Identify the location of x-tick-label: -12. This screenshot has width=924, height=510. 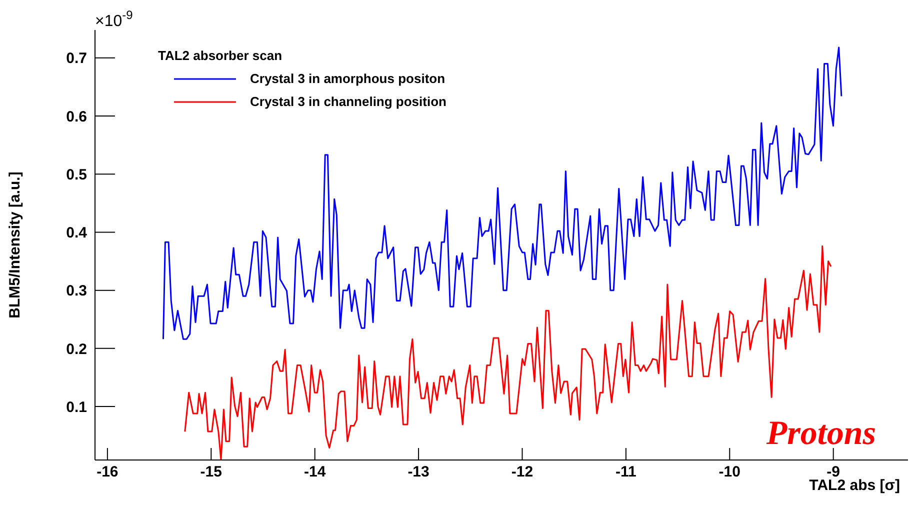
(522, 472).